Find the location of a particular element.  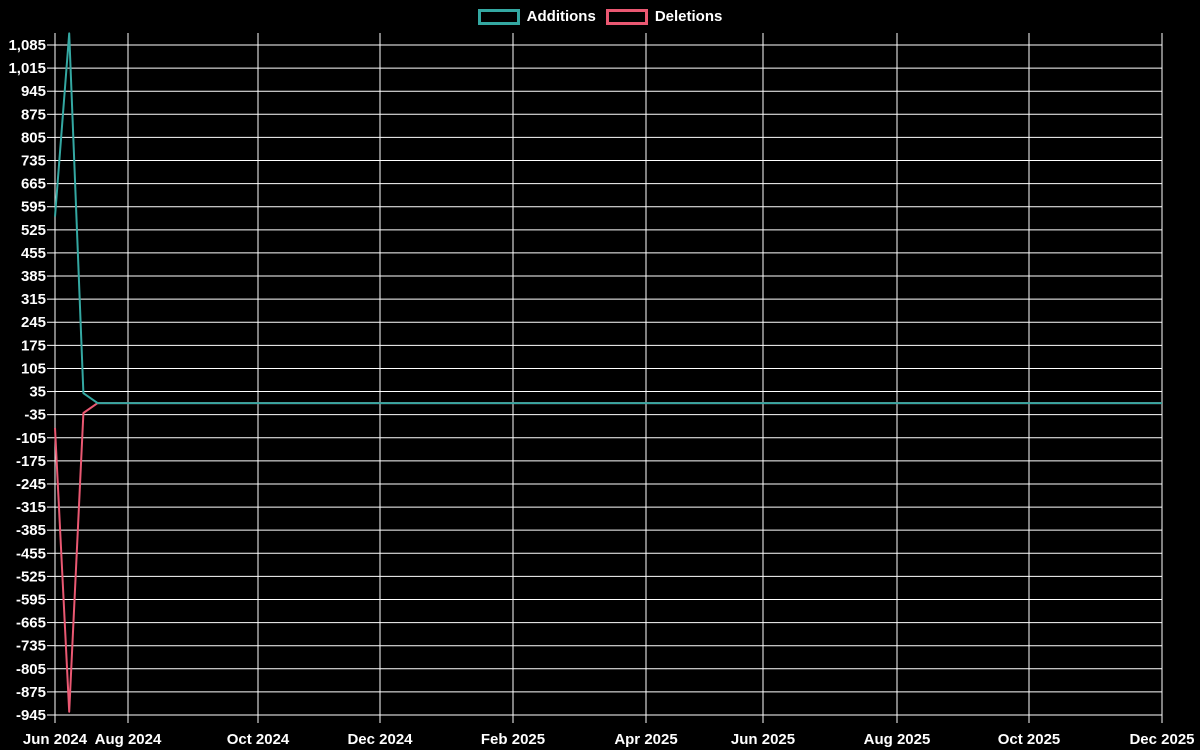

y-tick-label: -35 is located at coordinates (35, 415).